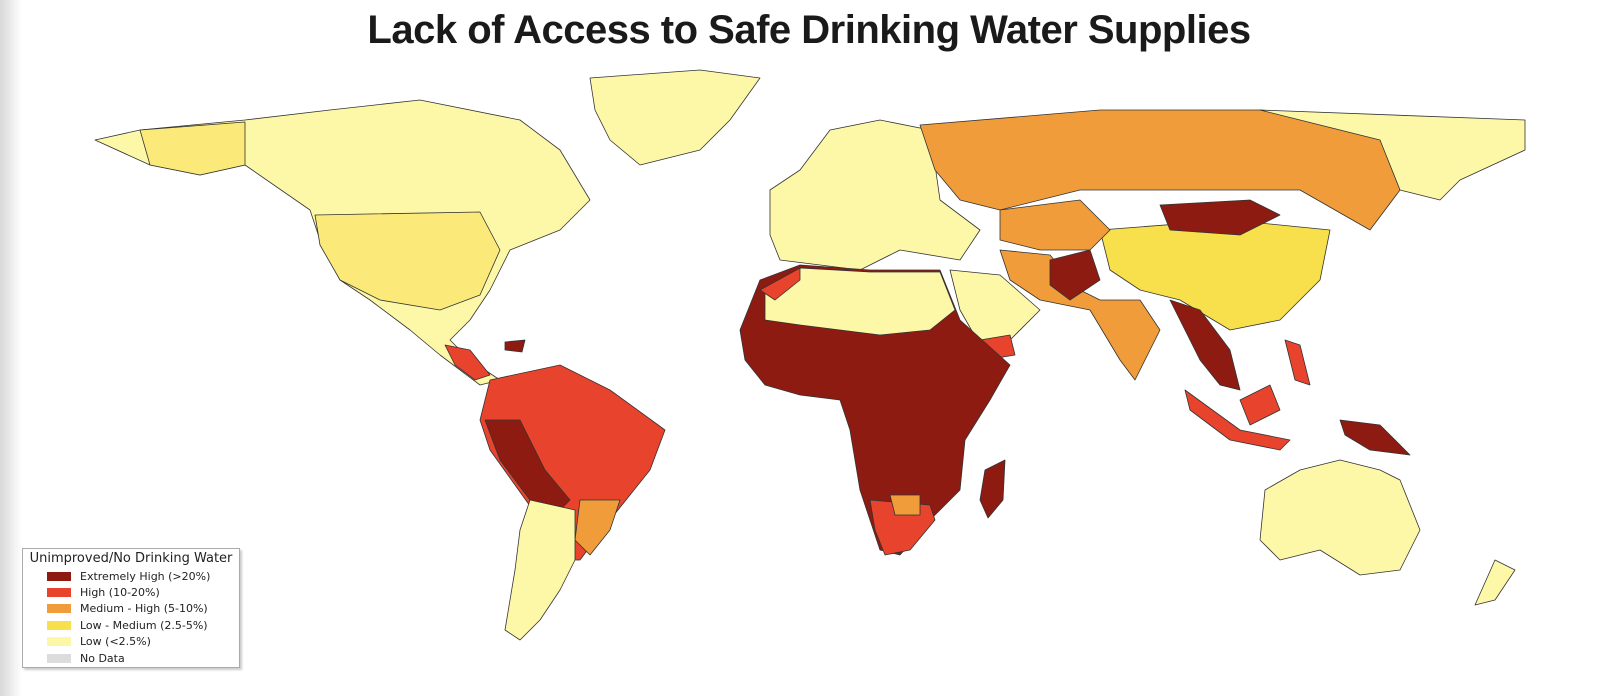 This screenshot has width=1598, height=696. What do you see at coordinates (144, 609) in the screenshot?
I see `legend-label: Medium - High (5-10%)` at bounding box center [144, 609].